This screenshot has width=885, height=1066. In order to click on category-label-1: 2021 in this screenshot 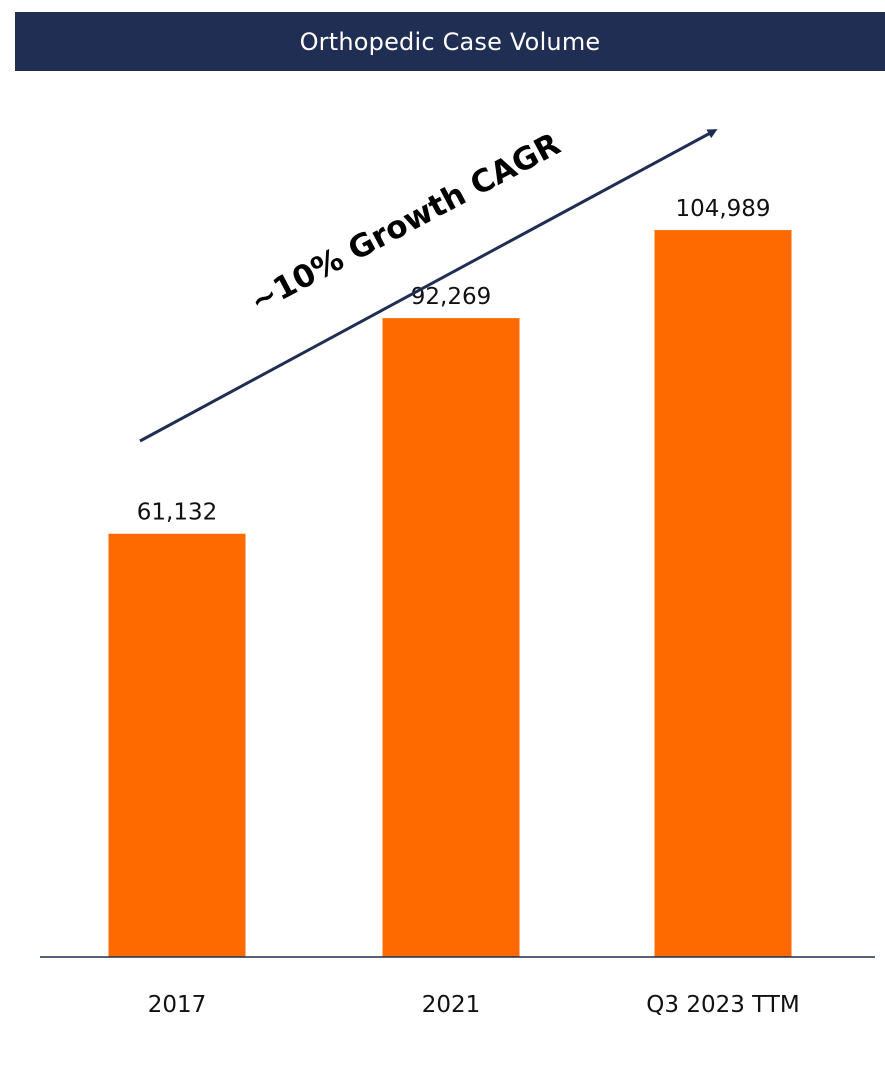, I will do `click(451, 1005)`.